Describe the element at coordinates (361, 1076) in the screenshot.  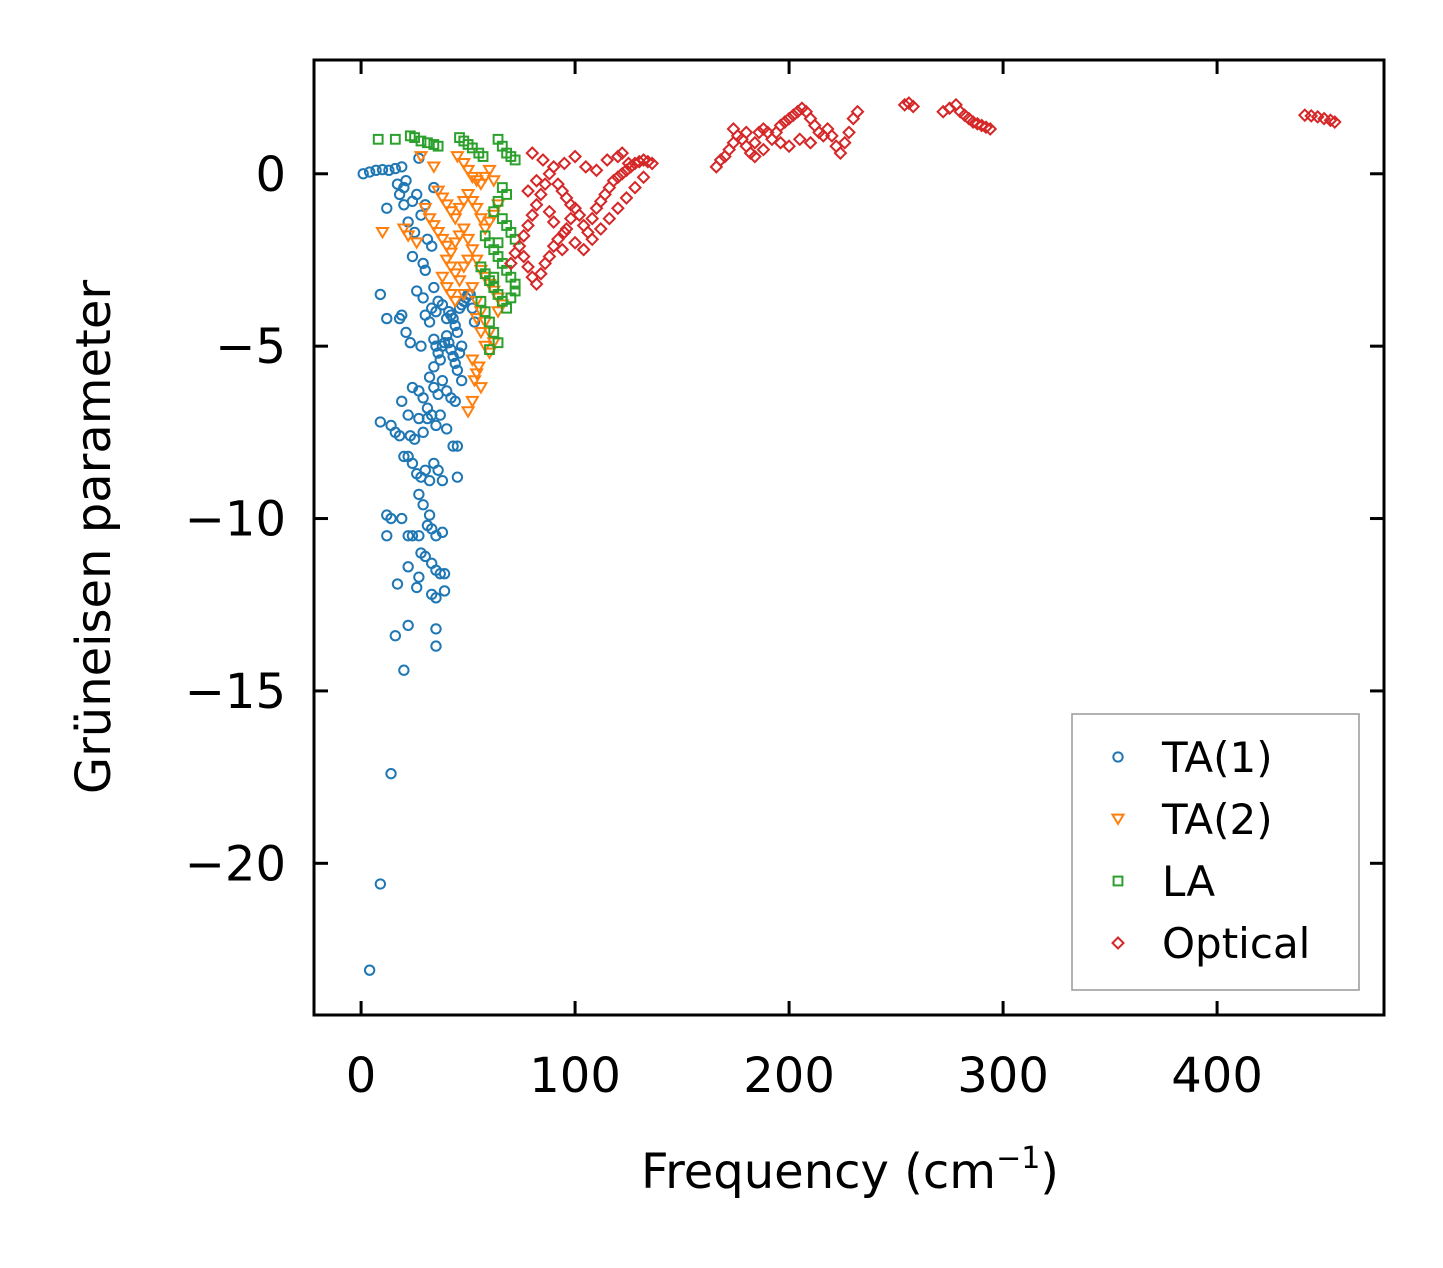
I see `x-tick-label: 0` at that location.